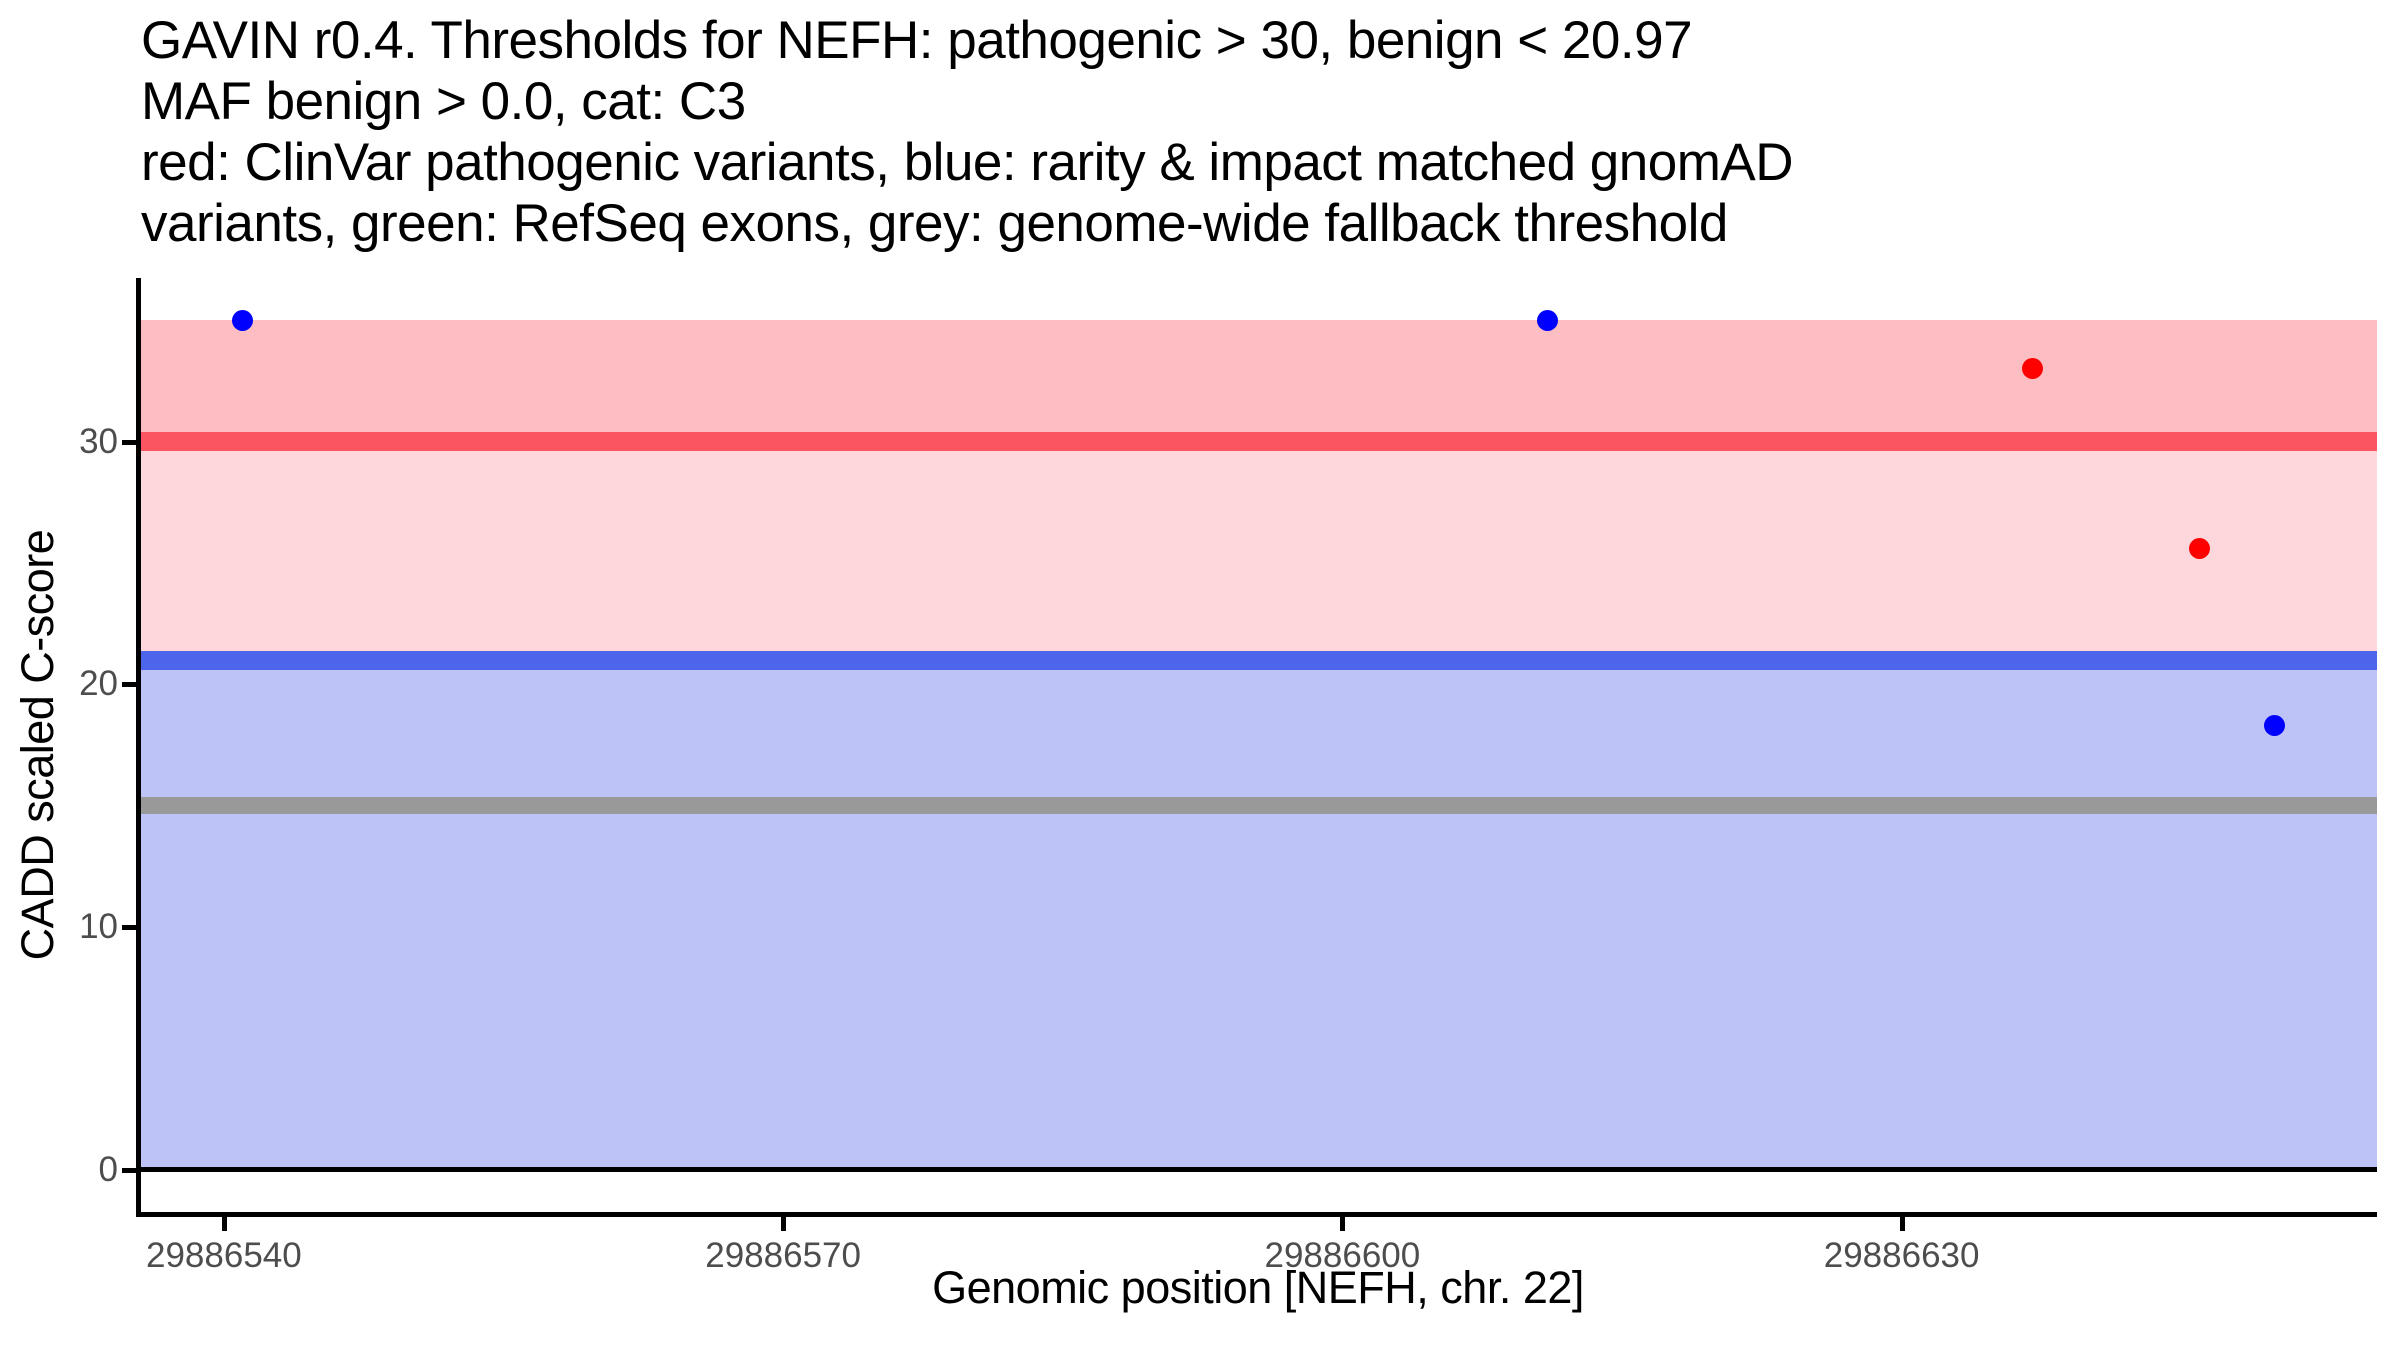  Describe the element at coordinates (37, 745) in the screenshot. I see `y-axis-title: CADD scaled C-score` at that location.